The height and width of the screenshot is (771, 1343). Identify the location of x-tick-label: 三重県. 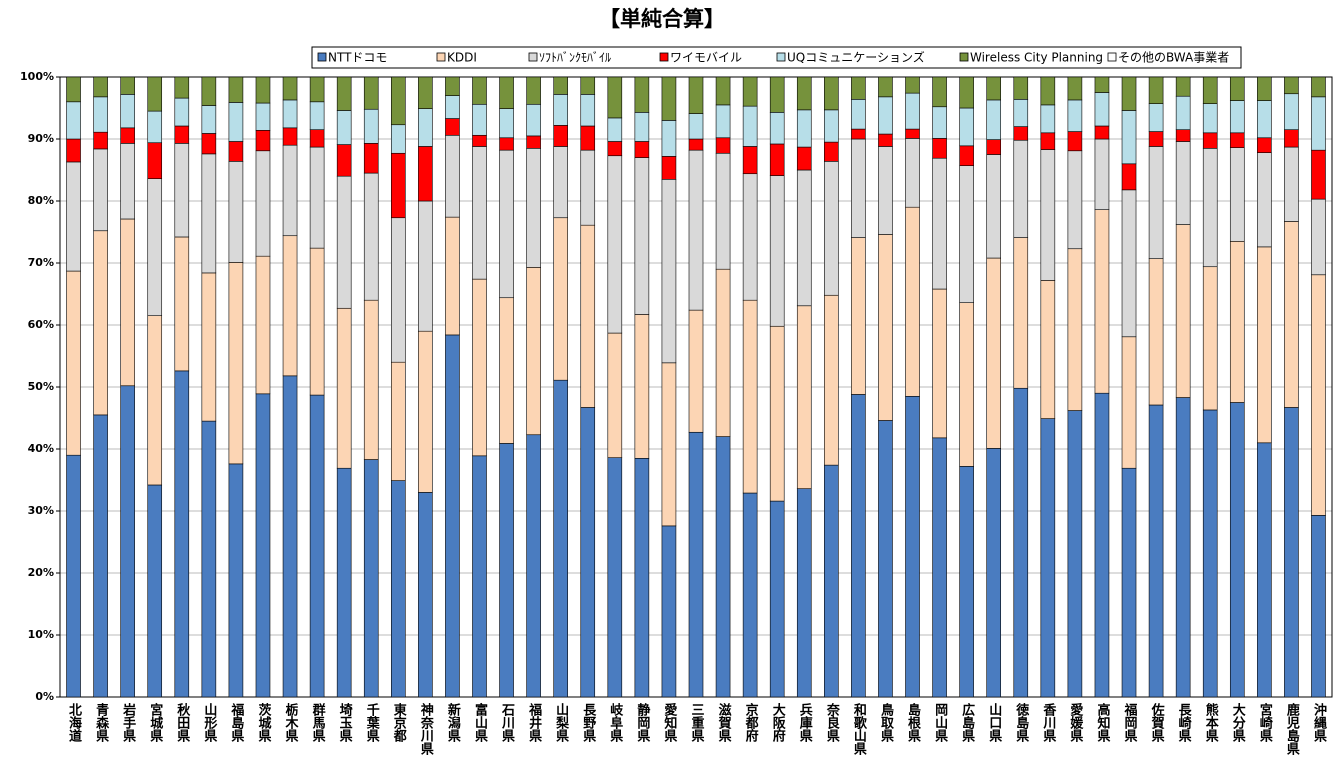
(697, 723).